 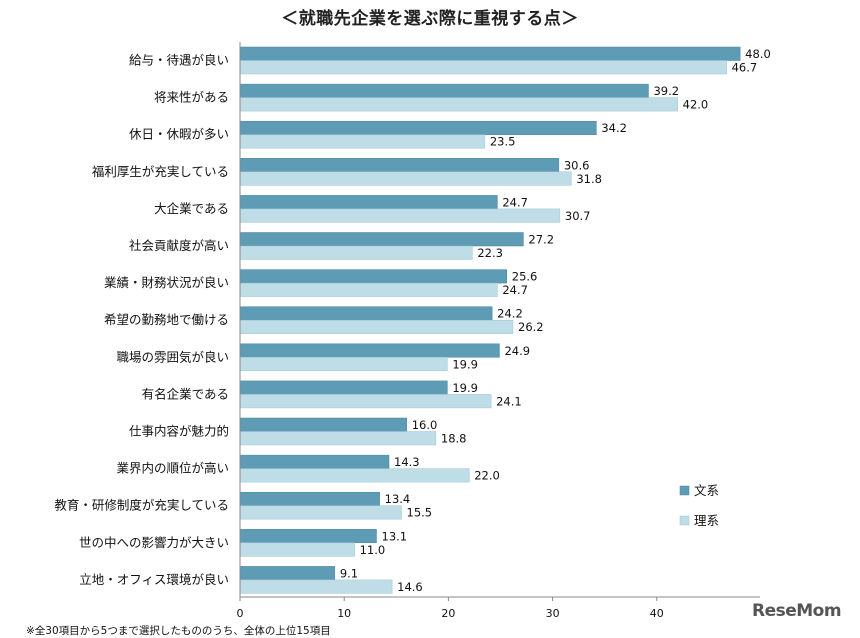 I want to click on value-label-bunkei-1: 39.2, so click(x=666, y=91).